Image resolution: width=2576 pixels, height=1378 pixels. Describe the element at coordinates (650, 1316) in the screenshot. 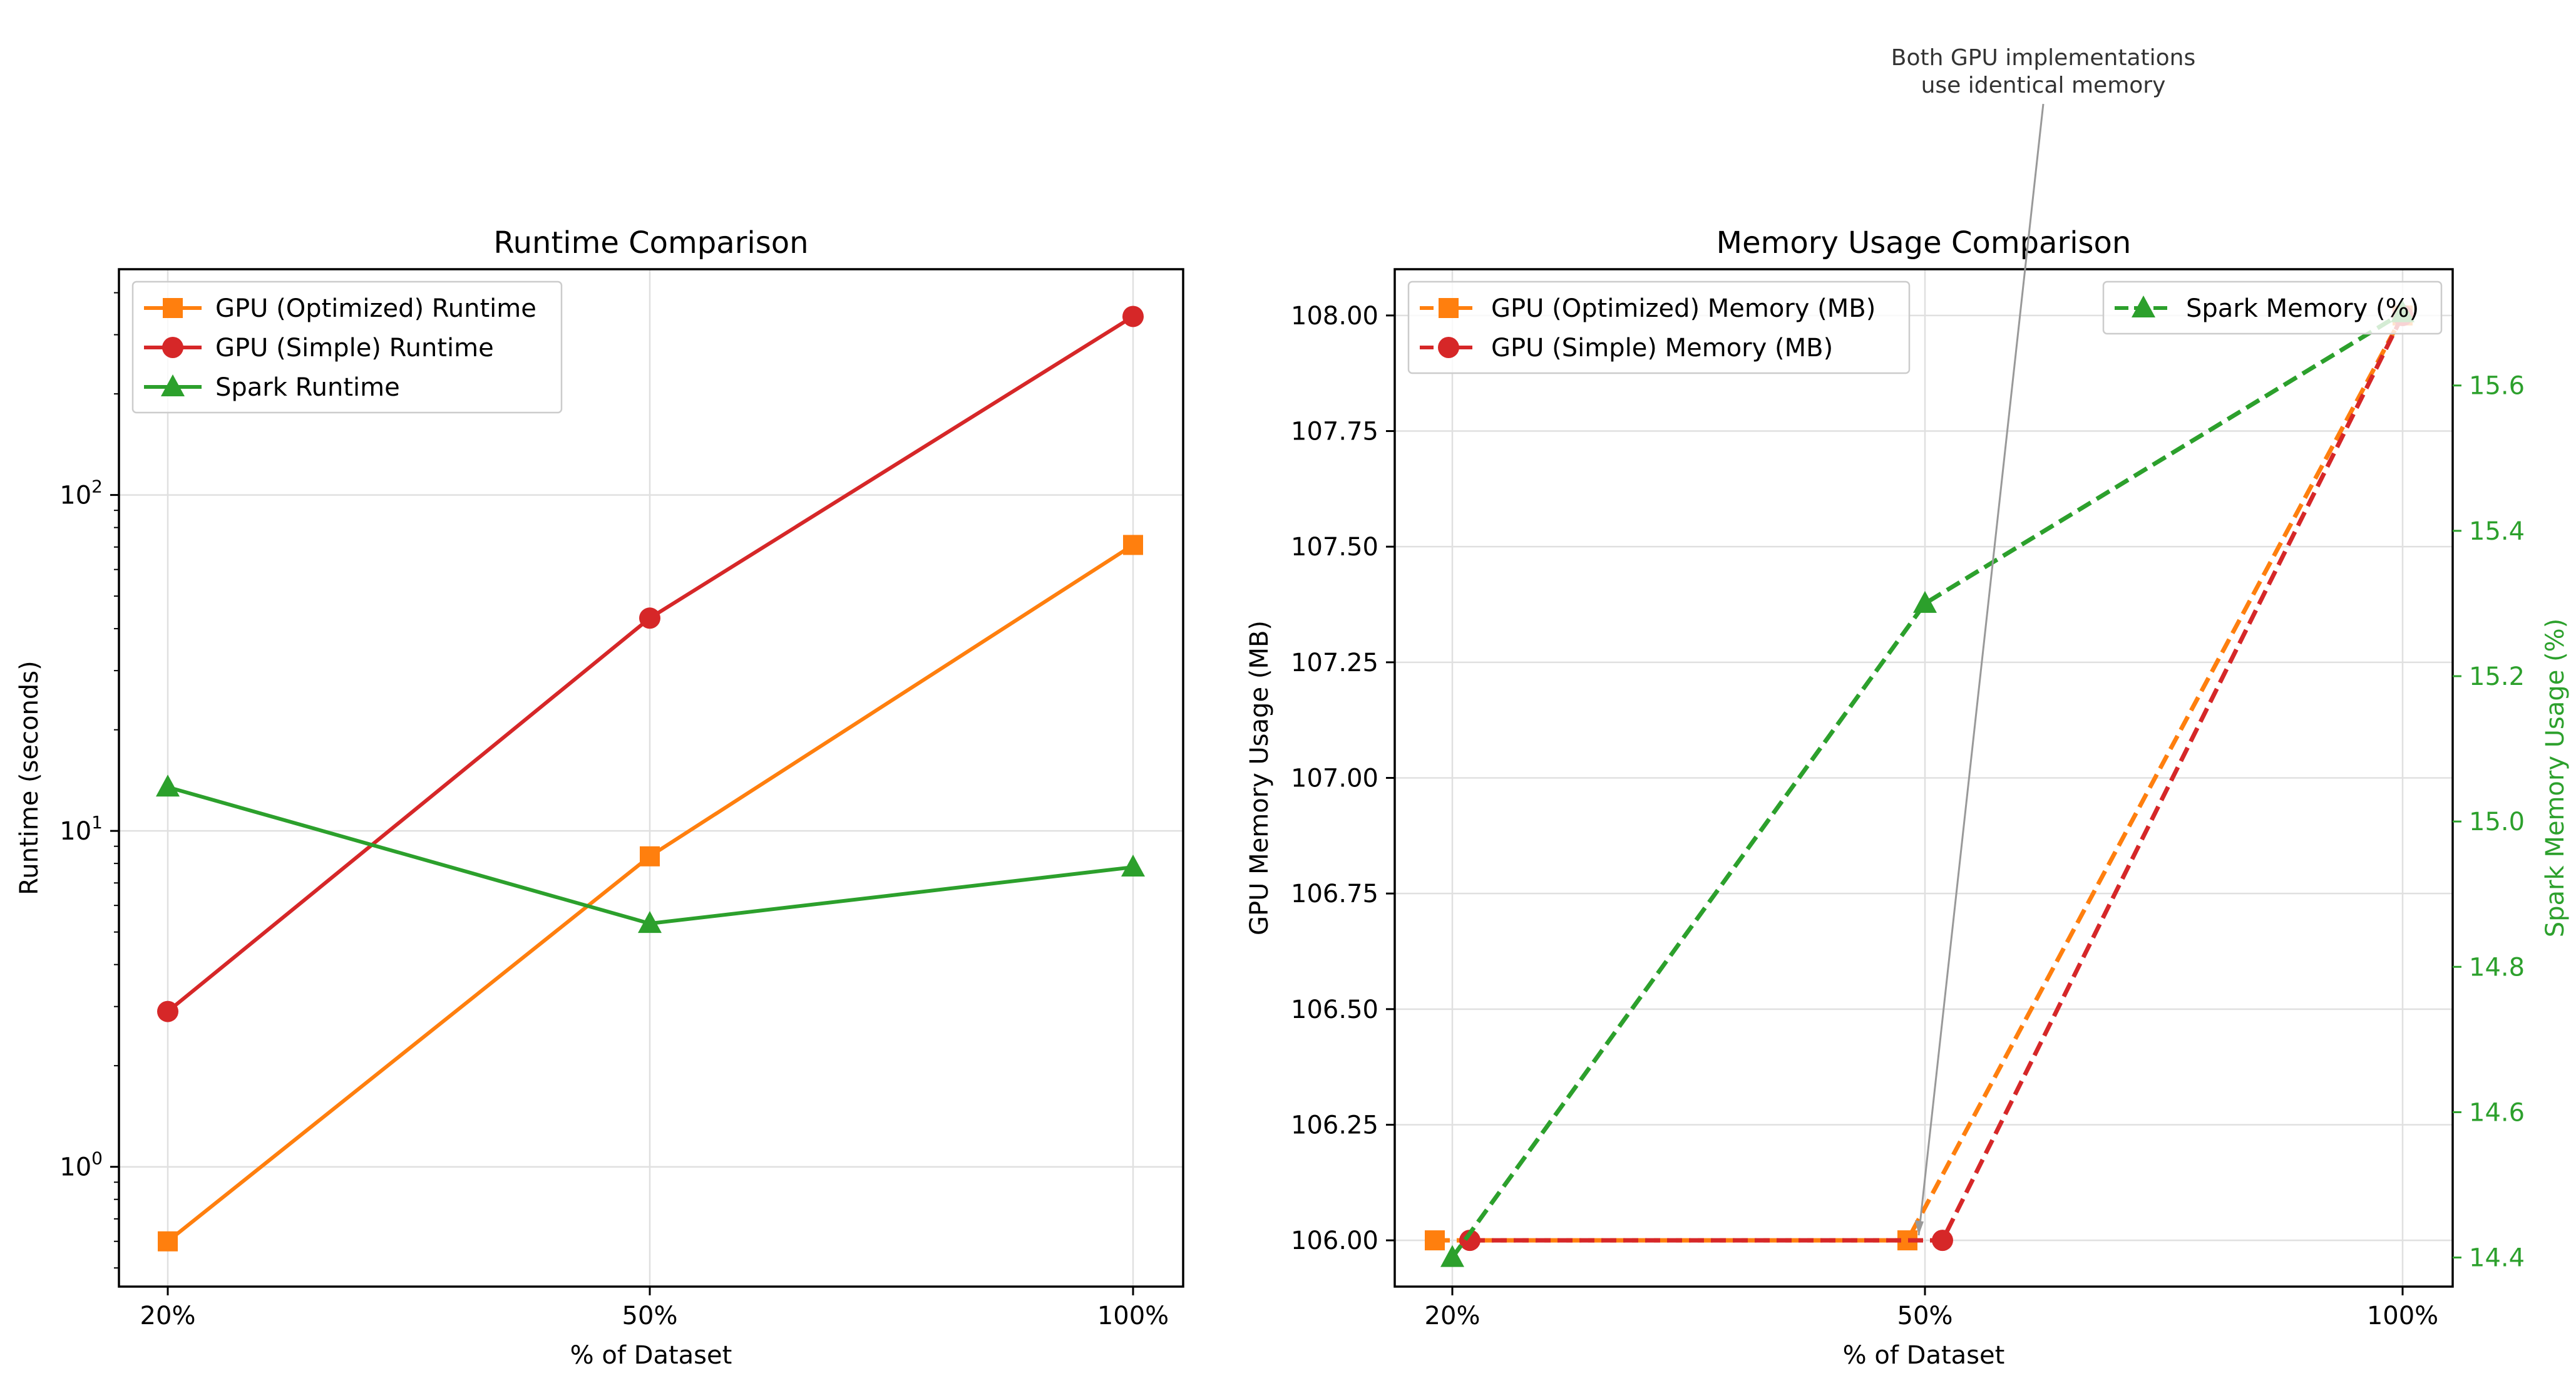

I see `runtime-x-tick-label: 50%` at that location.